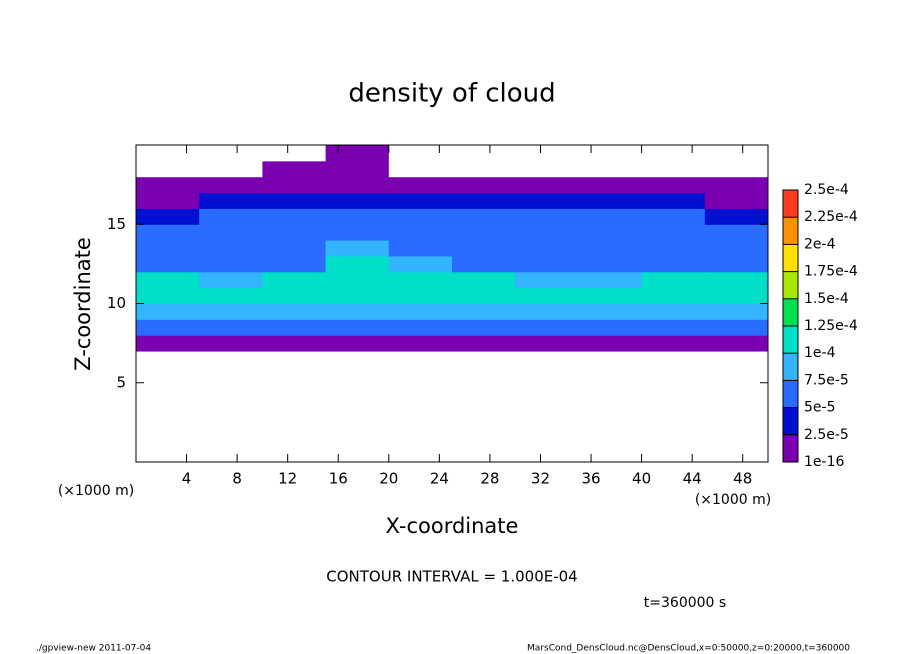  I want to click on x-tick-label: 32, so click(540, 479).